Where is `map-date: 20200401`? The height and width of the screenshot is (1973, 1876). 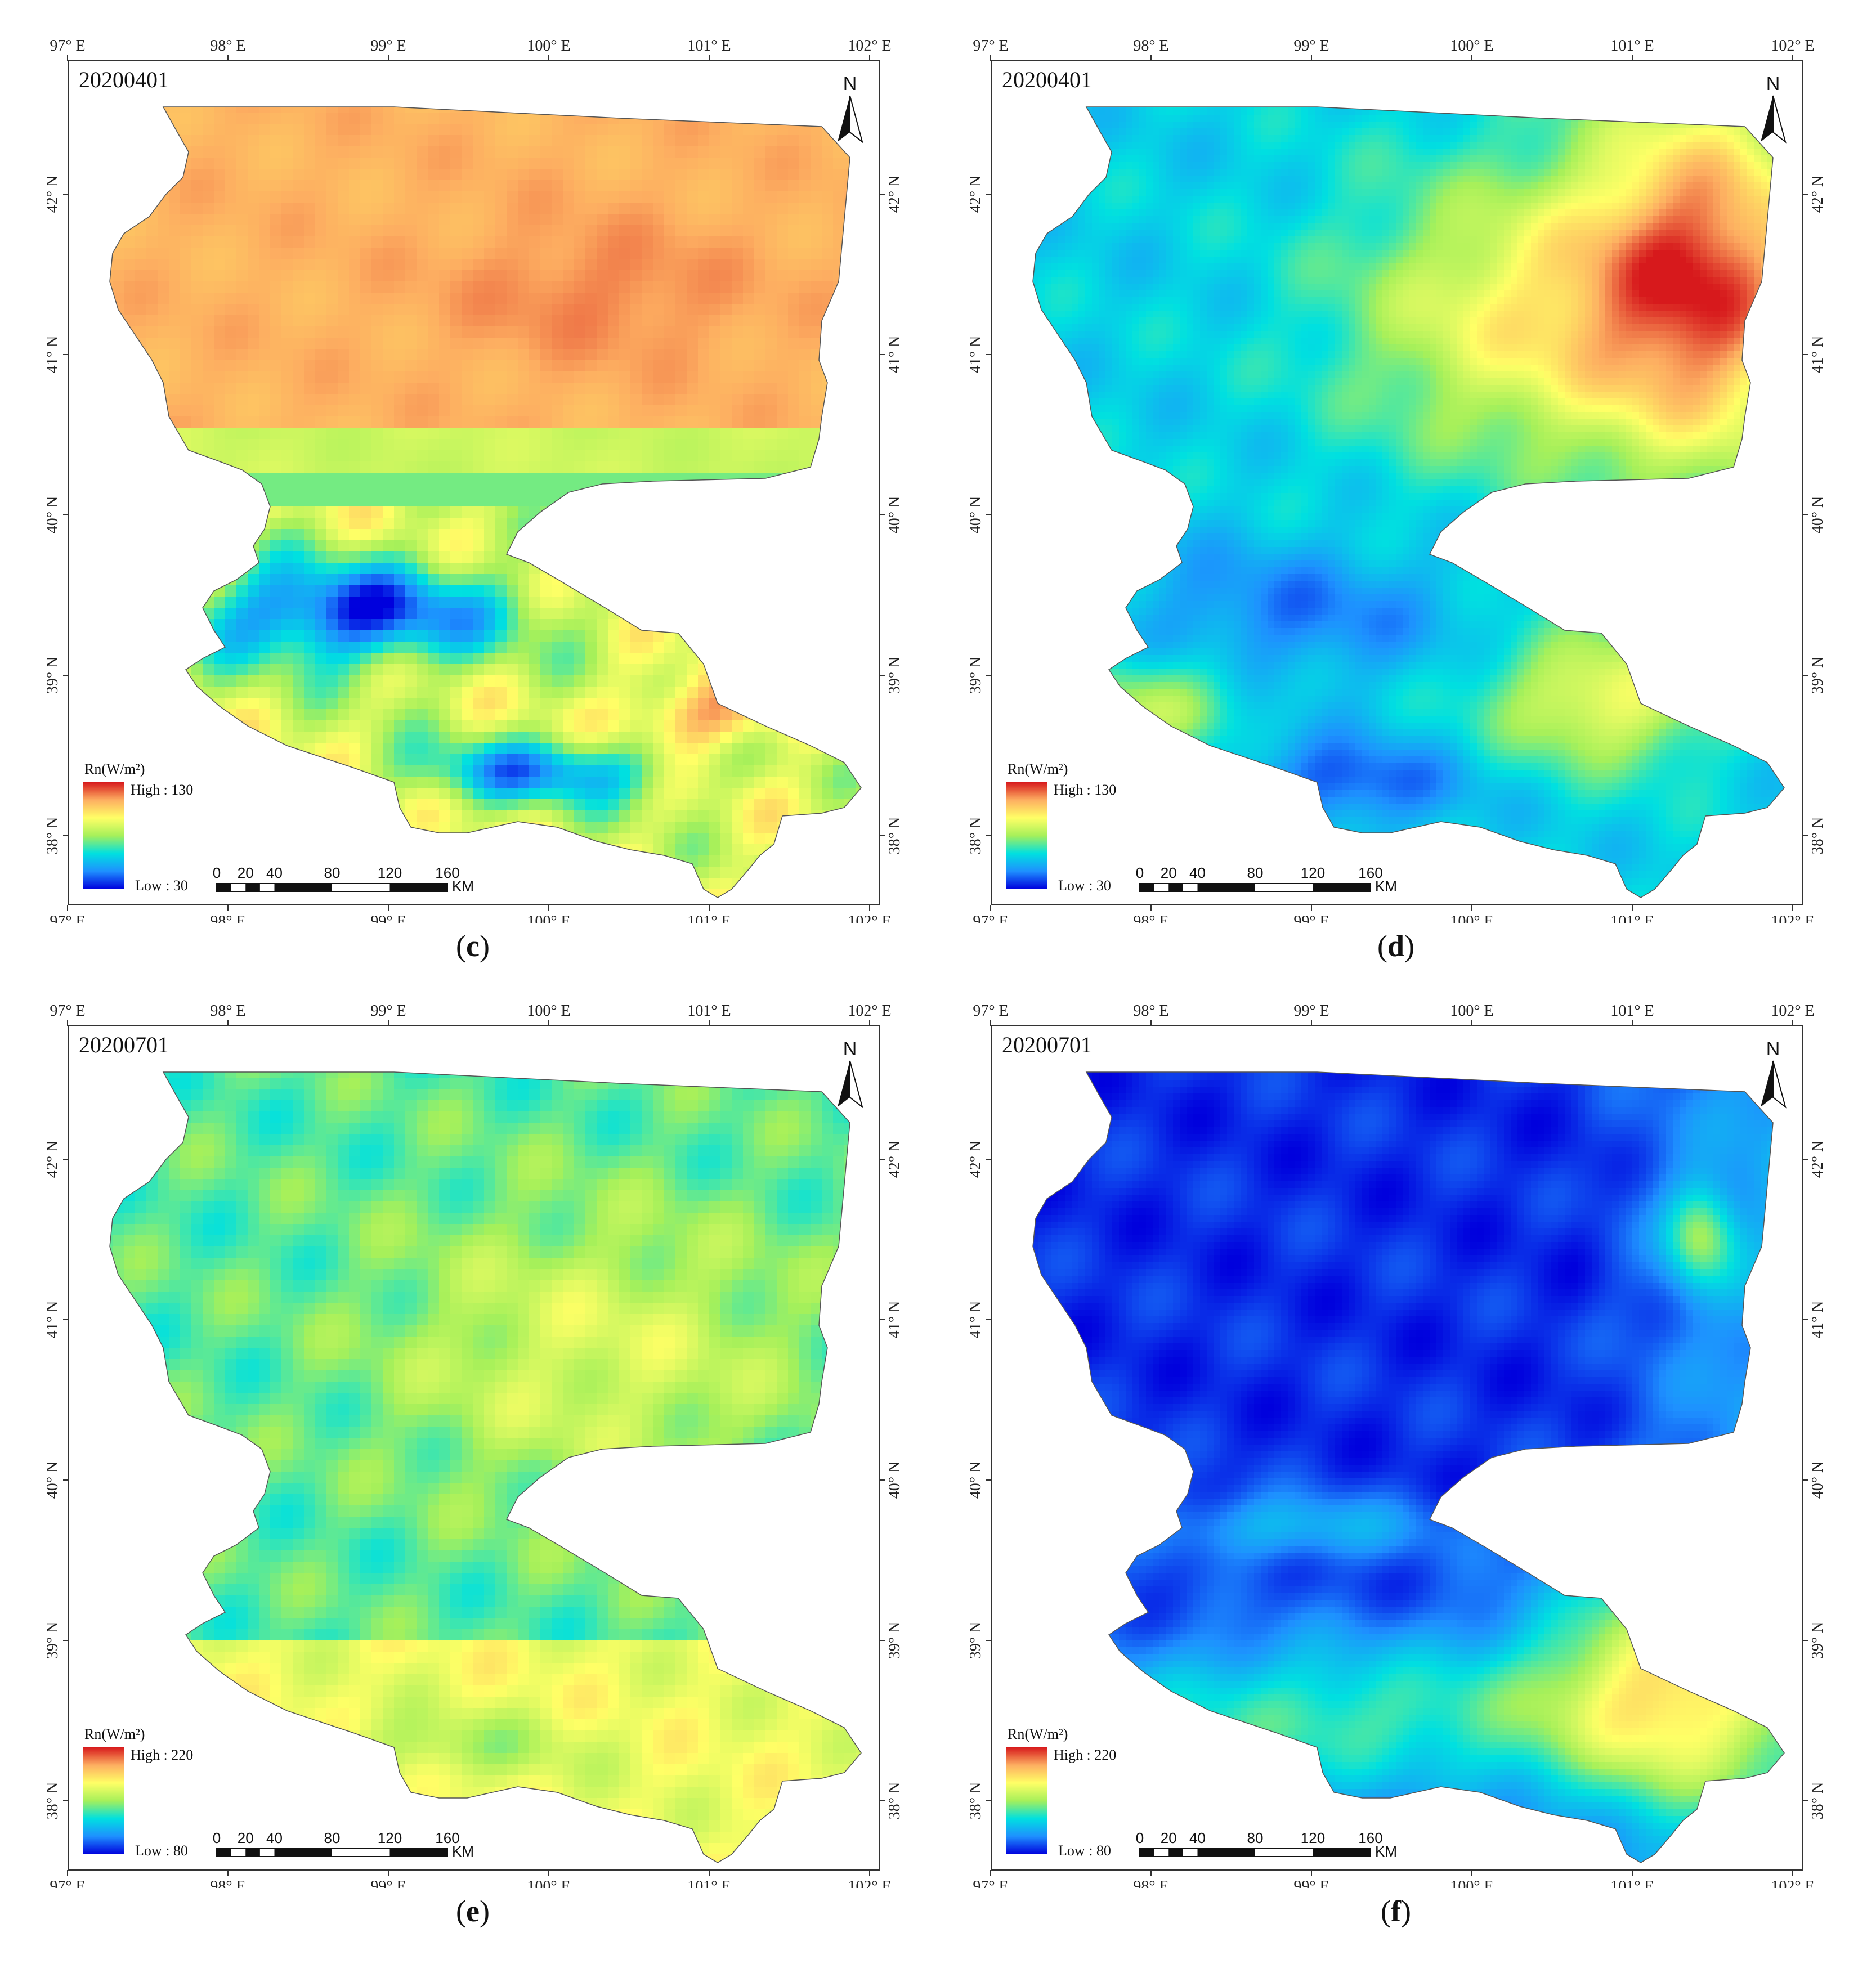 map-date: 20200401 is located at coordinates (1047, 79).